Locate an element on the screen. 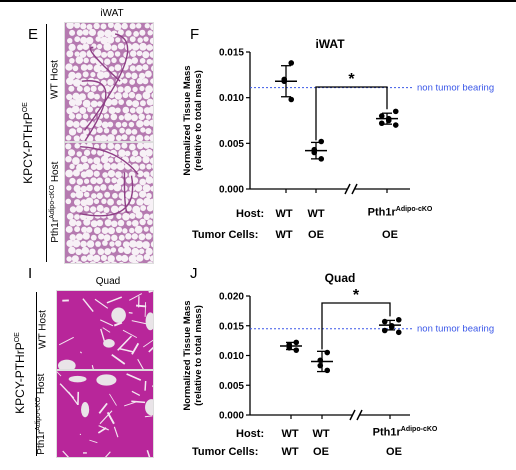 This screenshot has width=516, height=470. panel-f-host-label: Host: is located at coordinates (250, 214).